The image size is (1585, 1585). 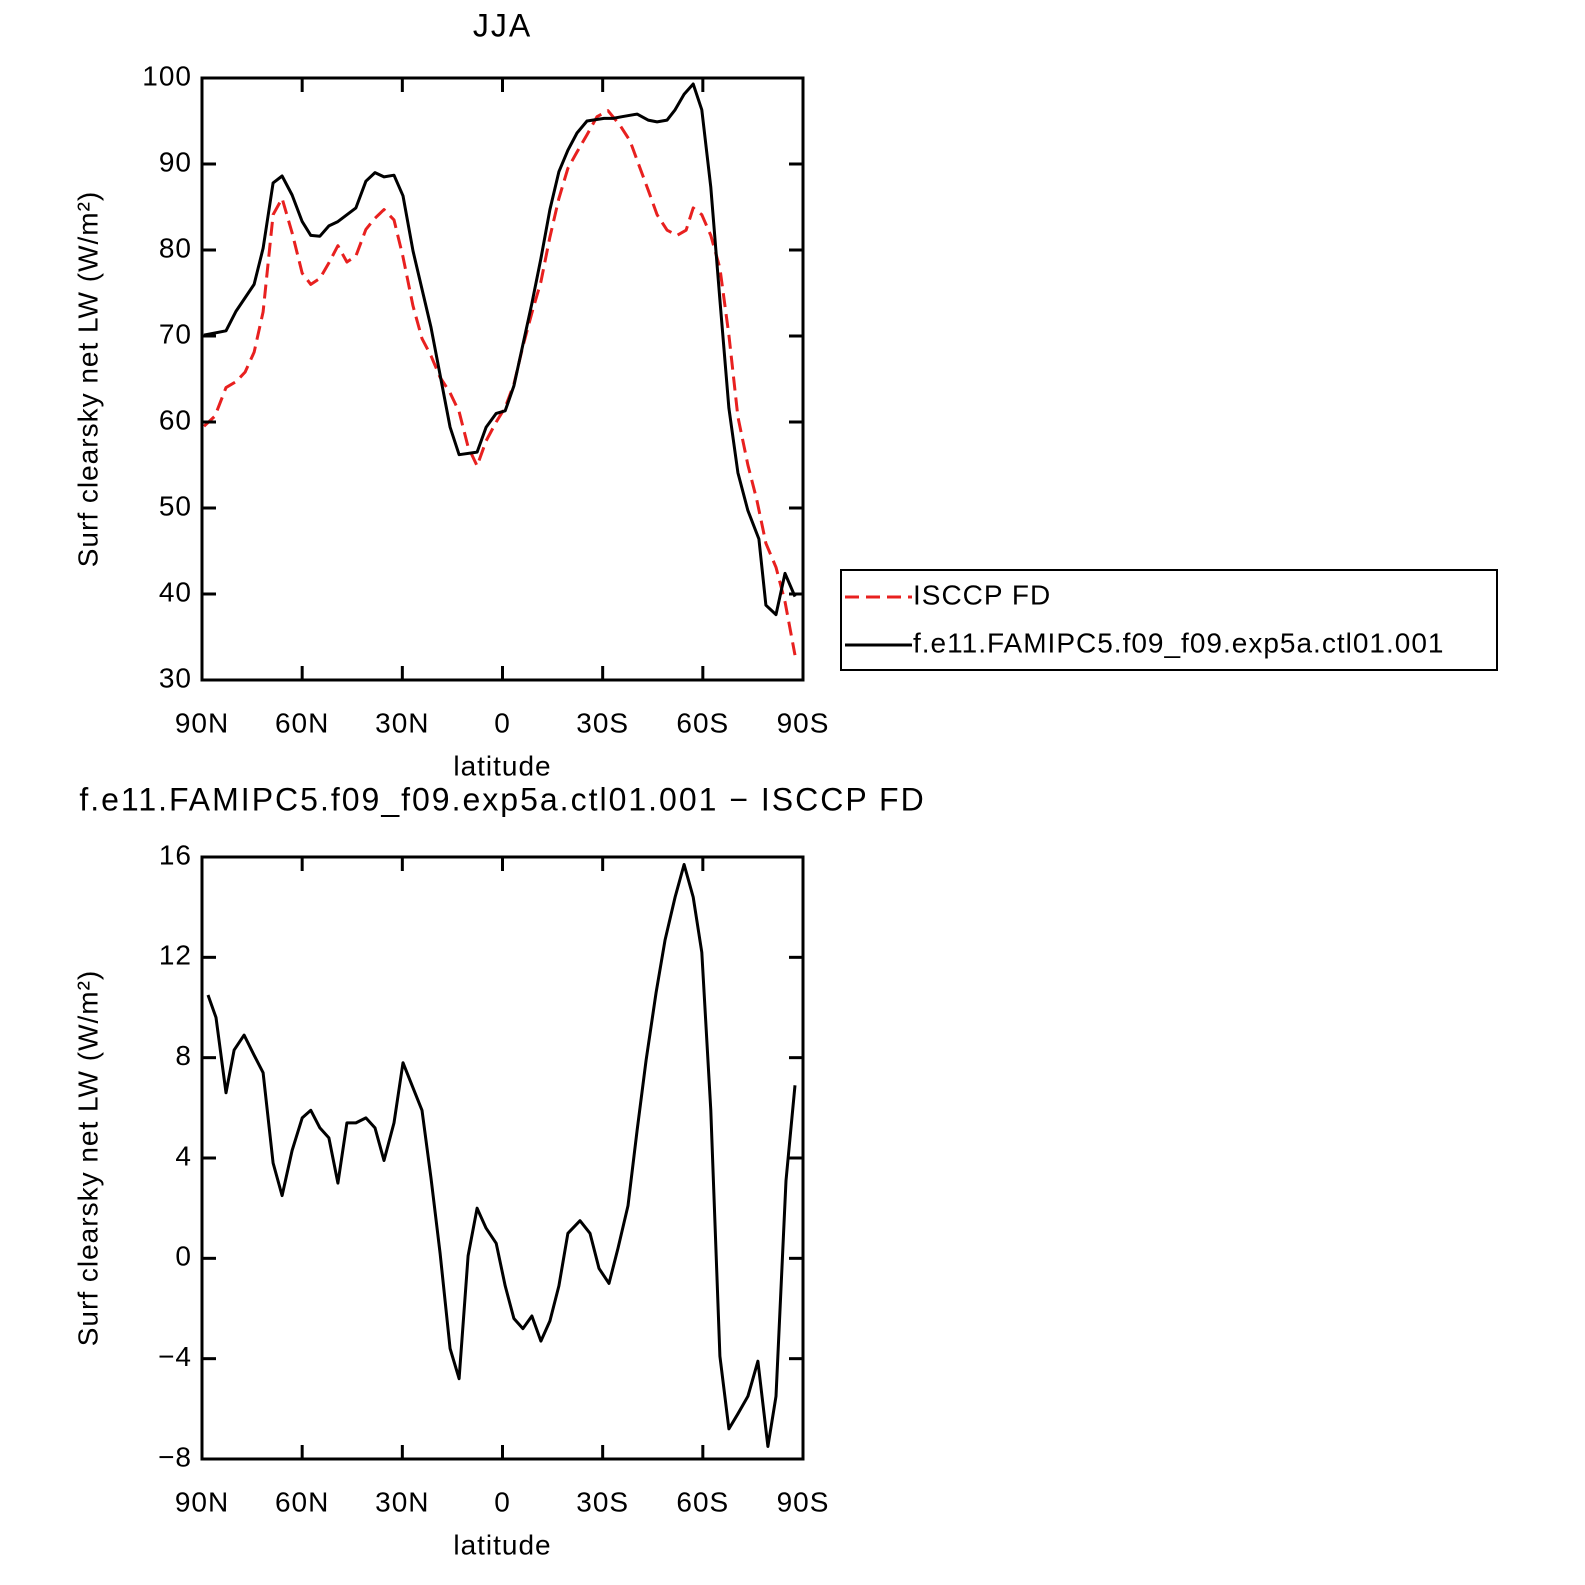 I want to click on y-tick-label: 80, so click(x=175, y=247).